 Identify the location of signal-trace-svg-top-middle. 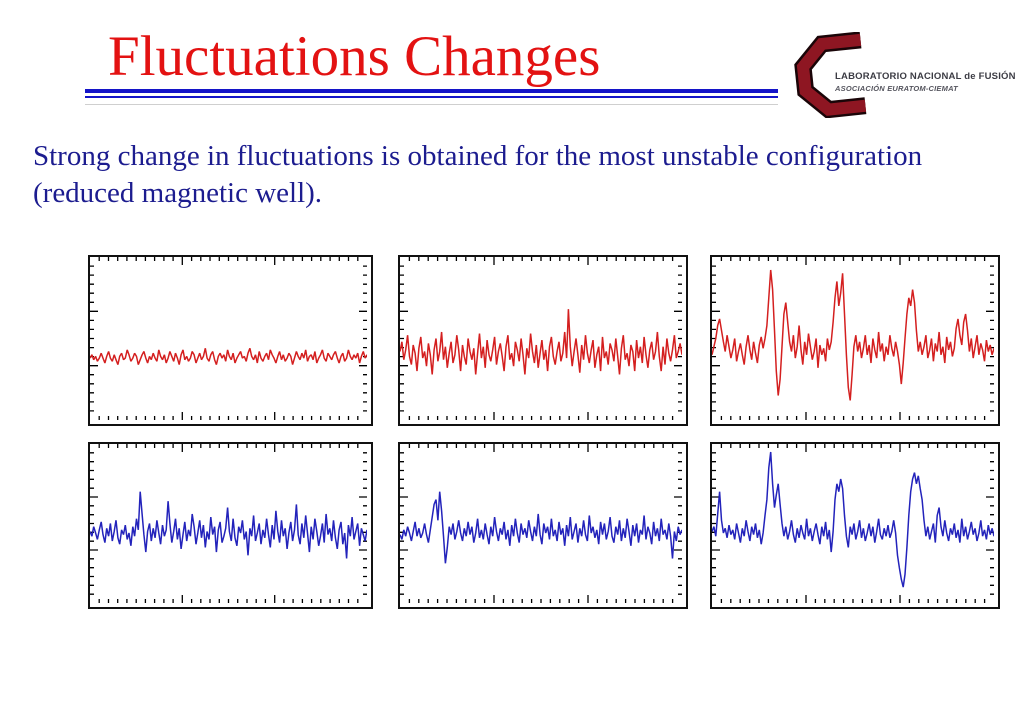
(541, 338).